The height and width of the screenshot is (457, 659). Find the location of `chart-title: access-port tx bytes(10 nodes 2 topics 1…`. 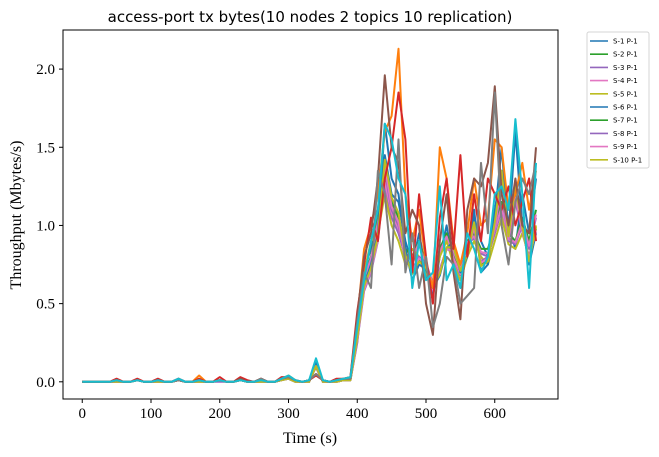

chart-title: access-port tx bytes(10 nodes 2 topics 1… is located at coordinates (310, 17).